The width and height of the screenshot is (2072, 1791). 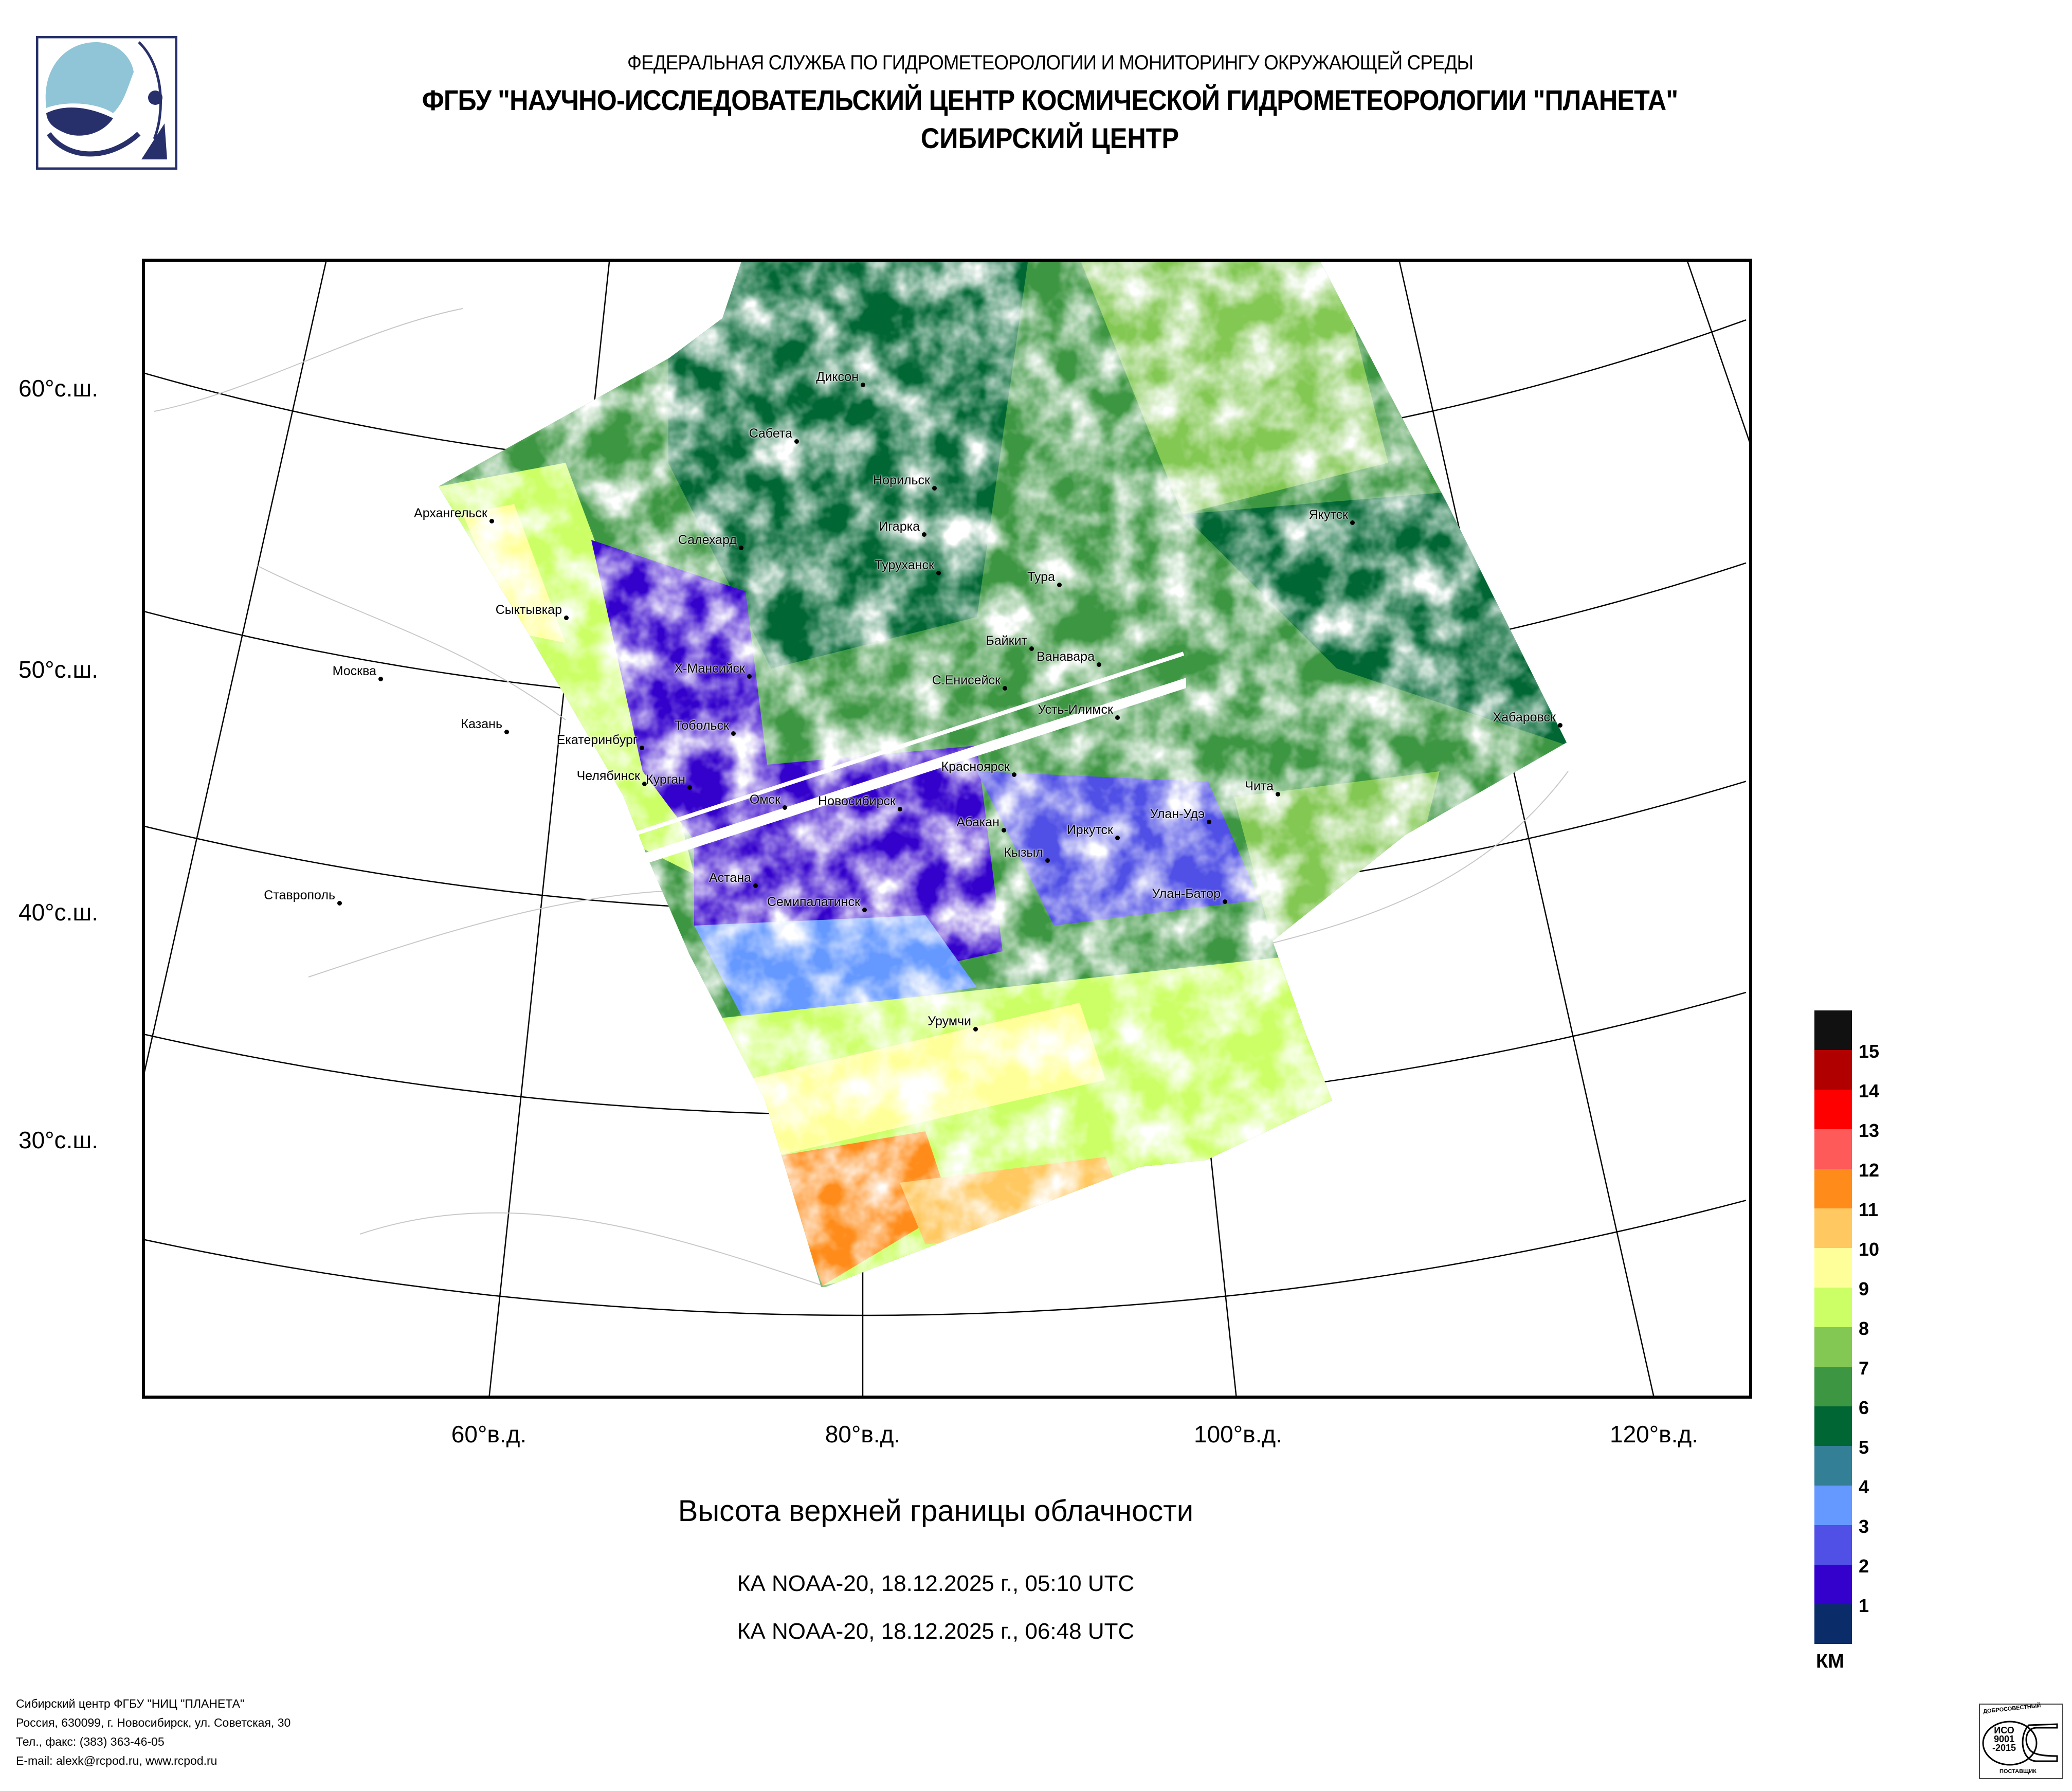 I want to click on legend-label: 9, so click(x=1864, y=1289).